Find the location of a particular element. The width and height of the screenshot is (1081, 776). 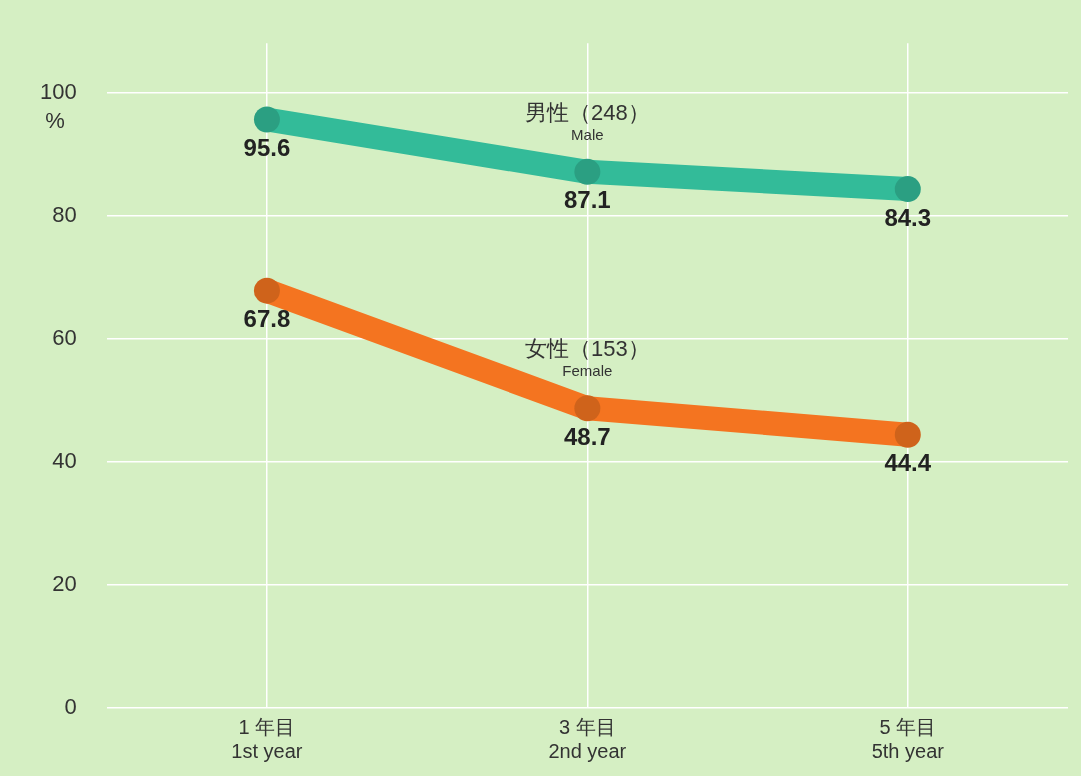

x-tick-label: 3 年目 2nd year is located at coordinates (587, 738).